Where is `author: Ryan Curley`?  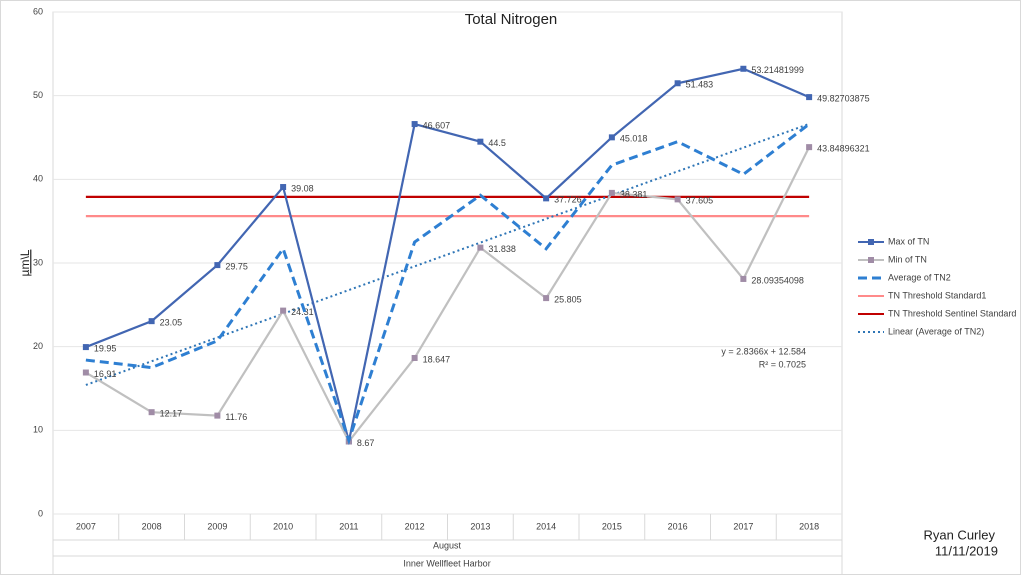 author: Ryan Curley is located at coordinates (959, 534).